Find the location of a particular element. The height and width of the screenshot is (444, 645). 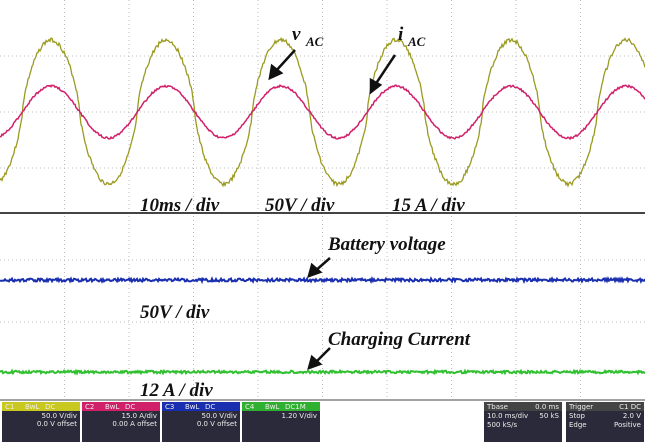

status-text: Stop is located at coordinates (577, 416).